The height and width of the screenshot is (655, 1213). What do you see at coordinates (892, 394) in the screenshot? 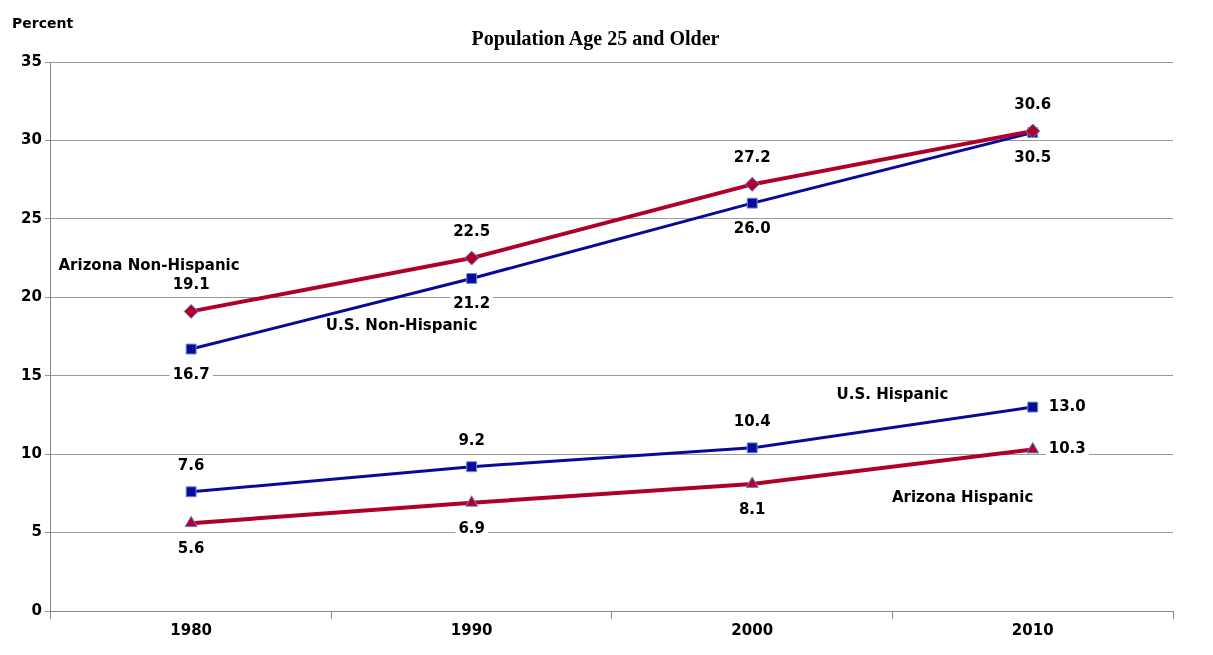
I see `series-label: U.S. Hispanic` at bounding box center [892, 394].